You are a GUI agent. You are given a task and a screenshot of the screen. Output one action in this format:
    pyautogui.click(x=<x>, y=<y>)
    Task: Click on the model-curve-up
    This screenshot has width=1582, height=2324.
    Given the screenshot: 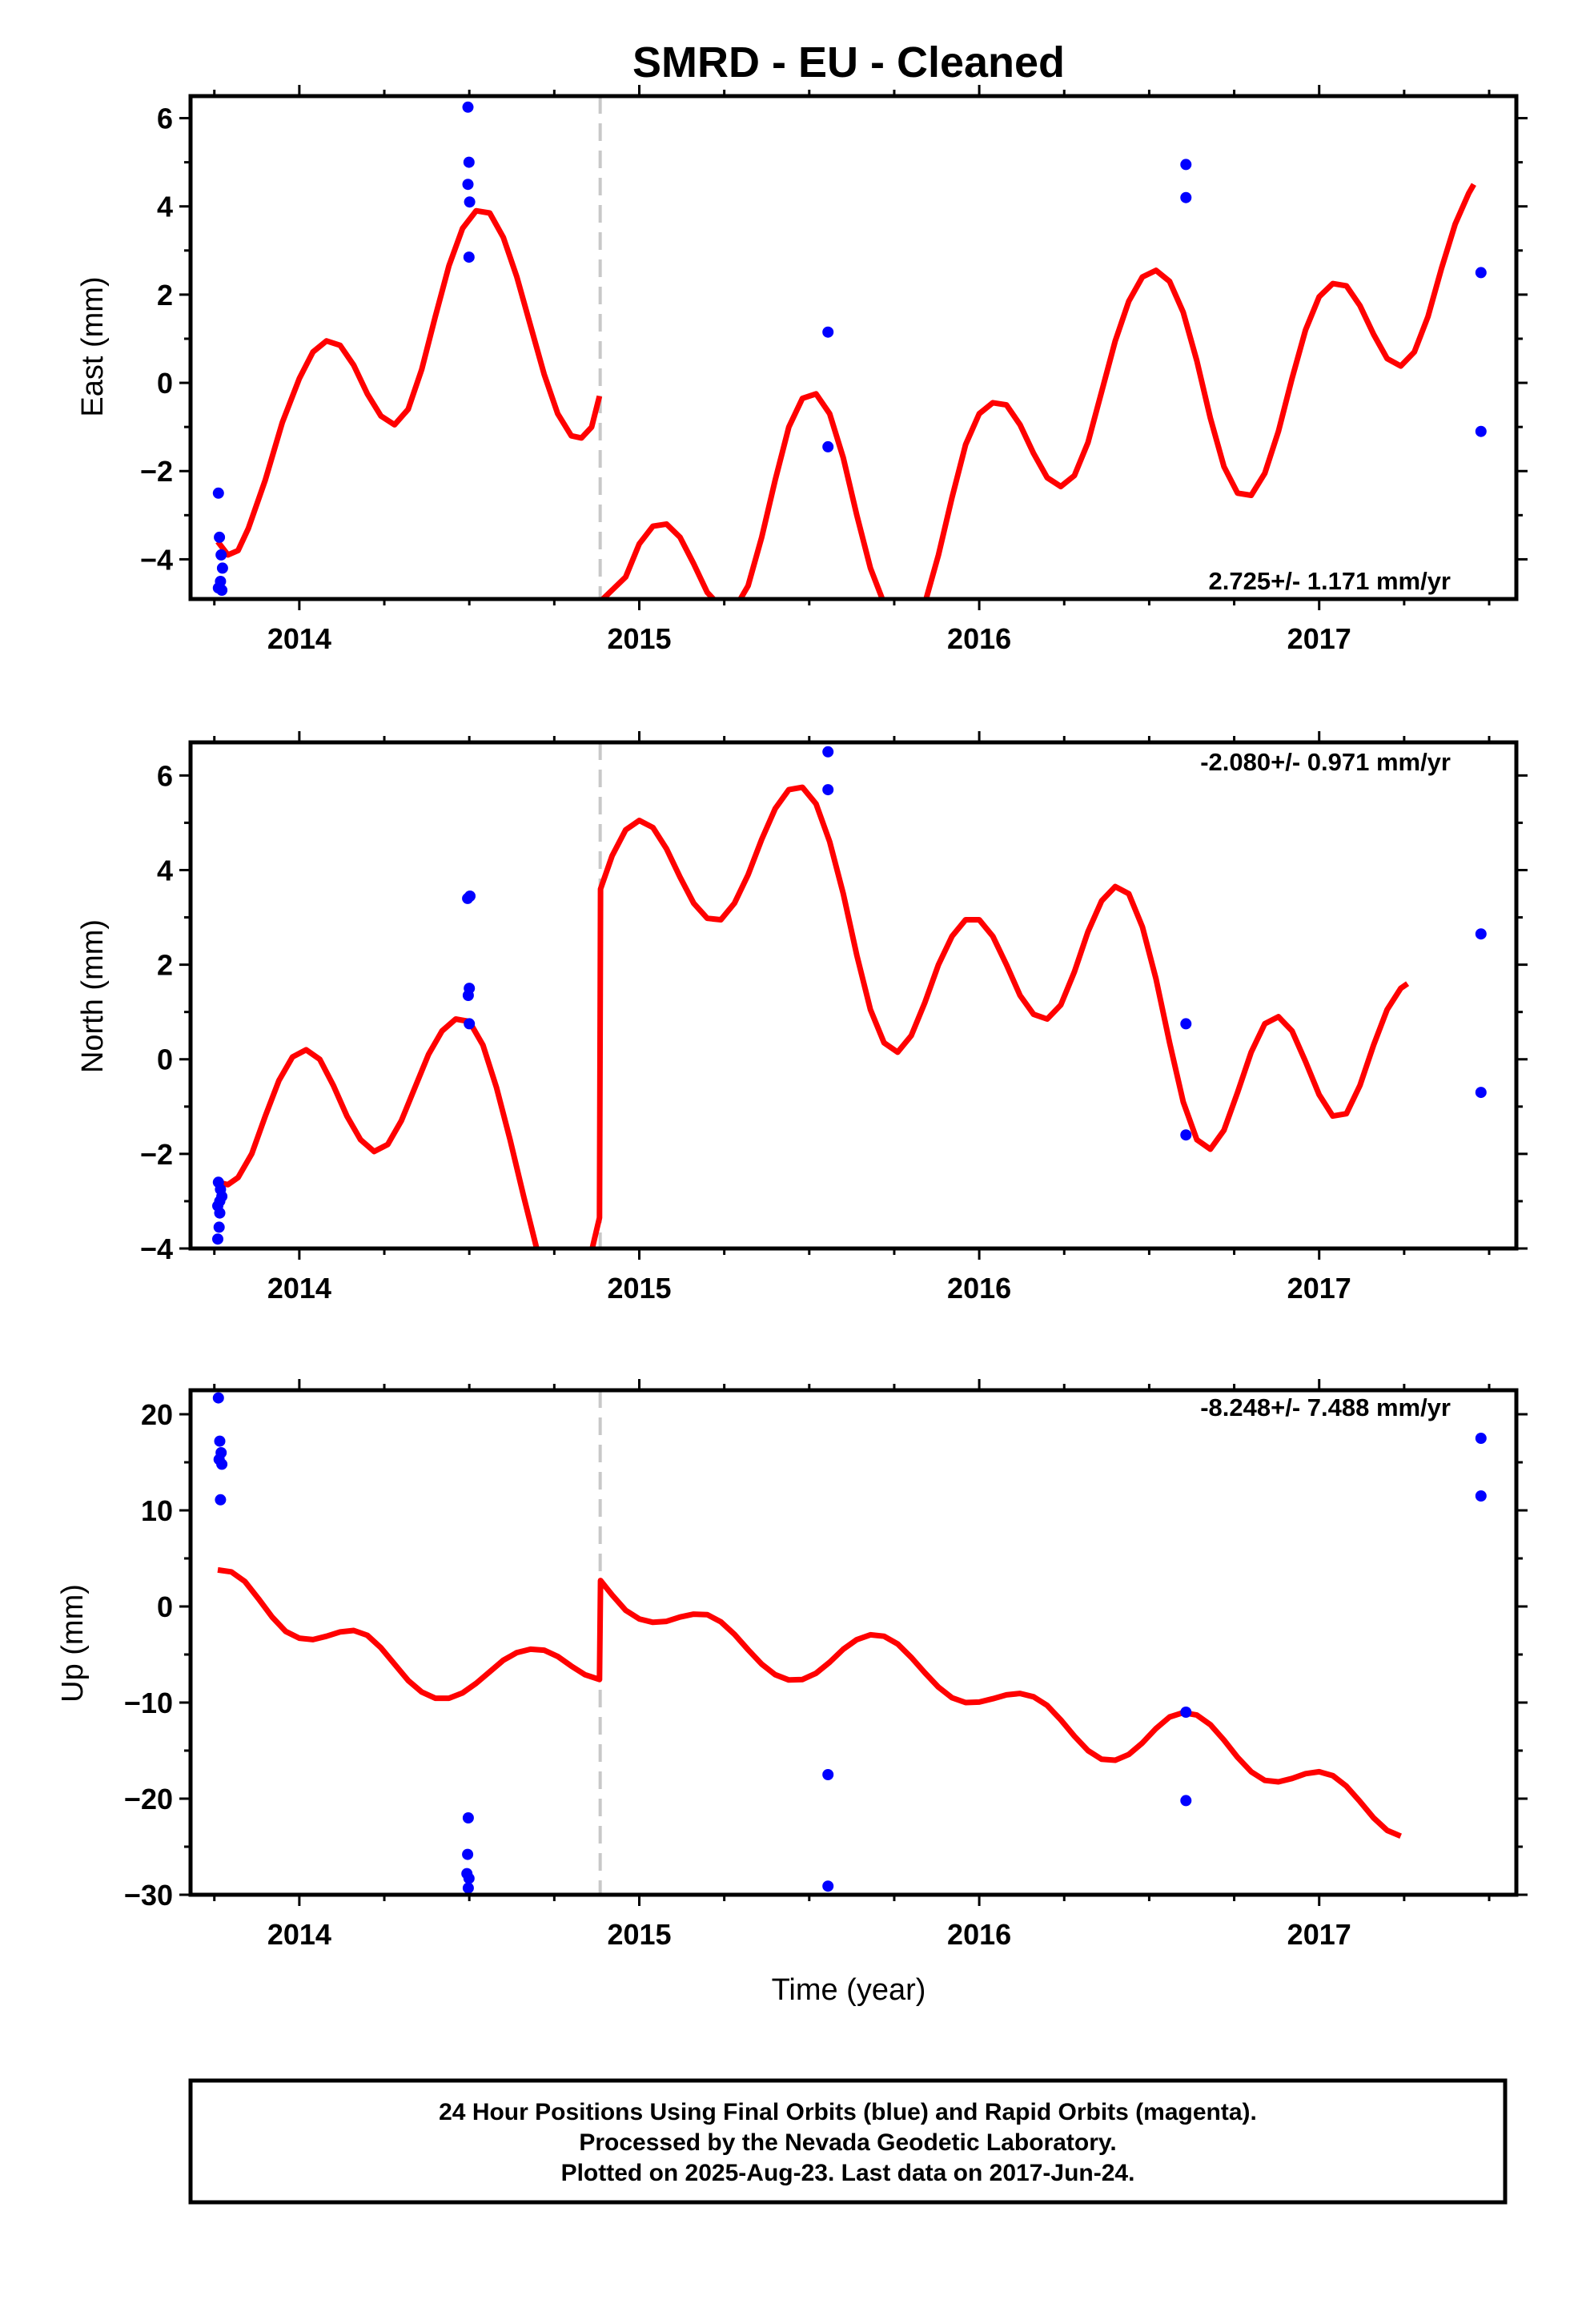 What is the action you would take?
    pyautogui.click(x=809, y=1702)
    